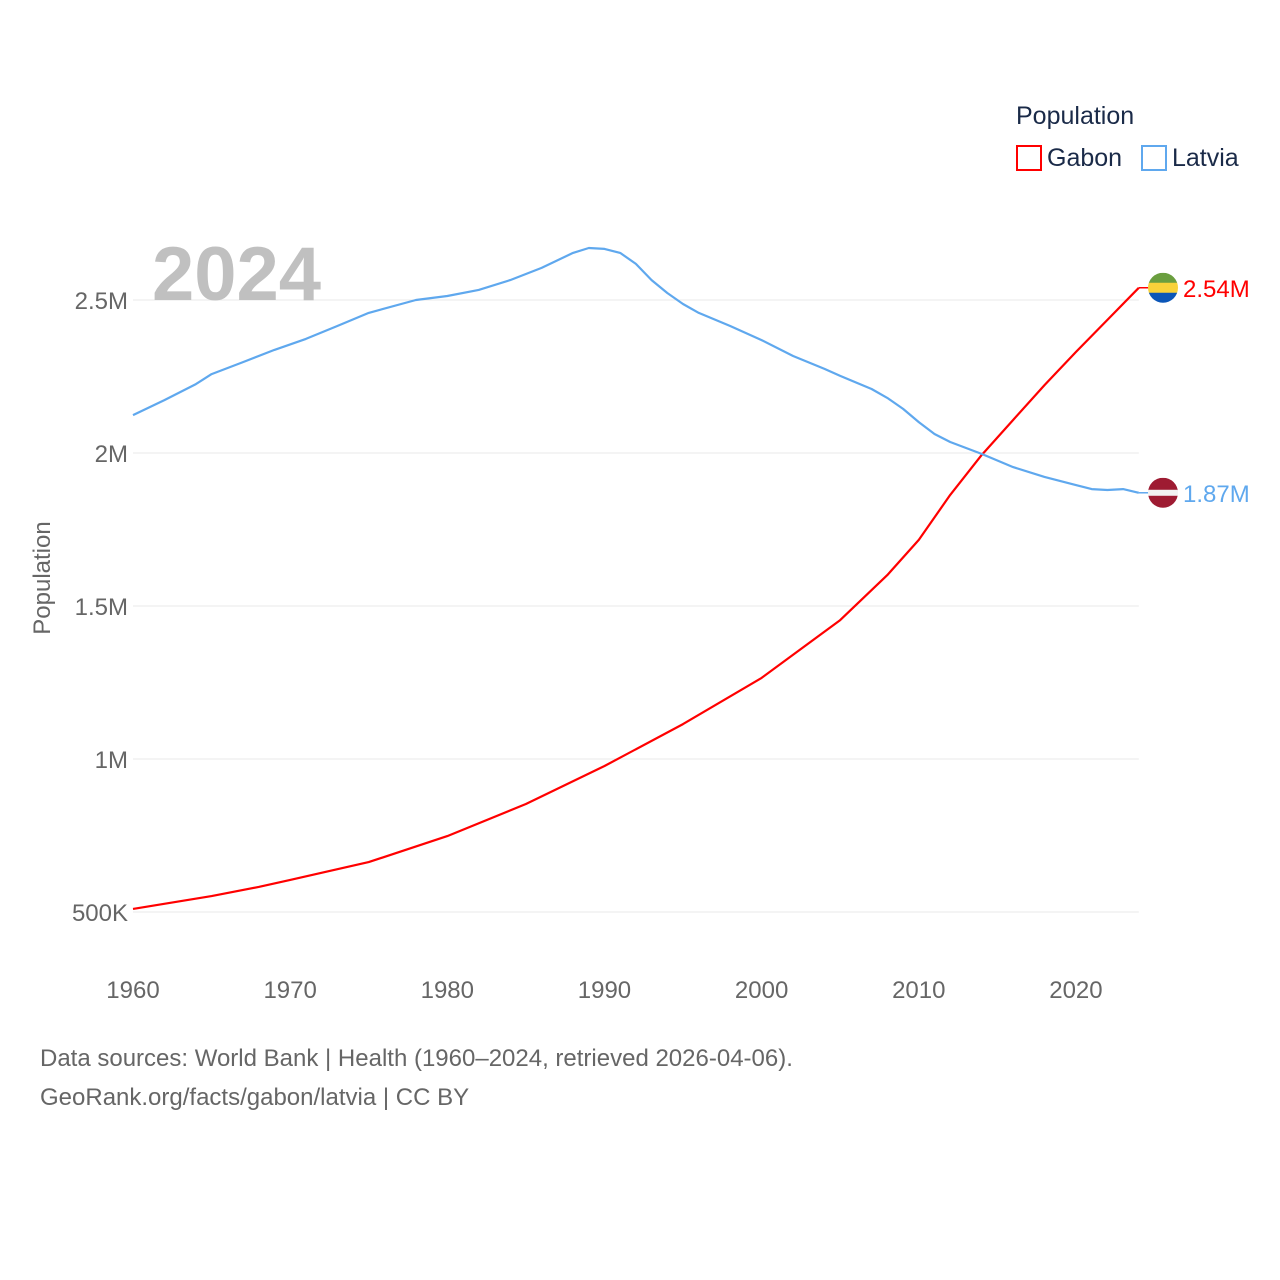  Describe the element at coordinates (101, 607) in the screenshot. I see `y-tick-label: 1.5M` at that location.